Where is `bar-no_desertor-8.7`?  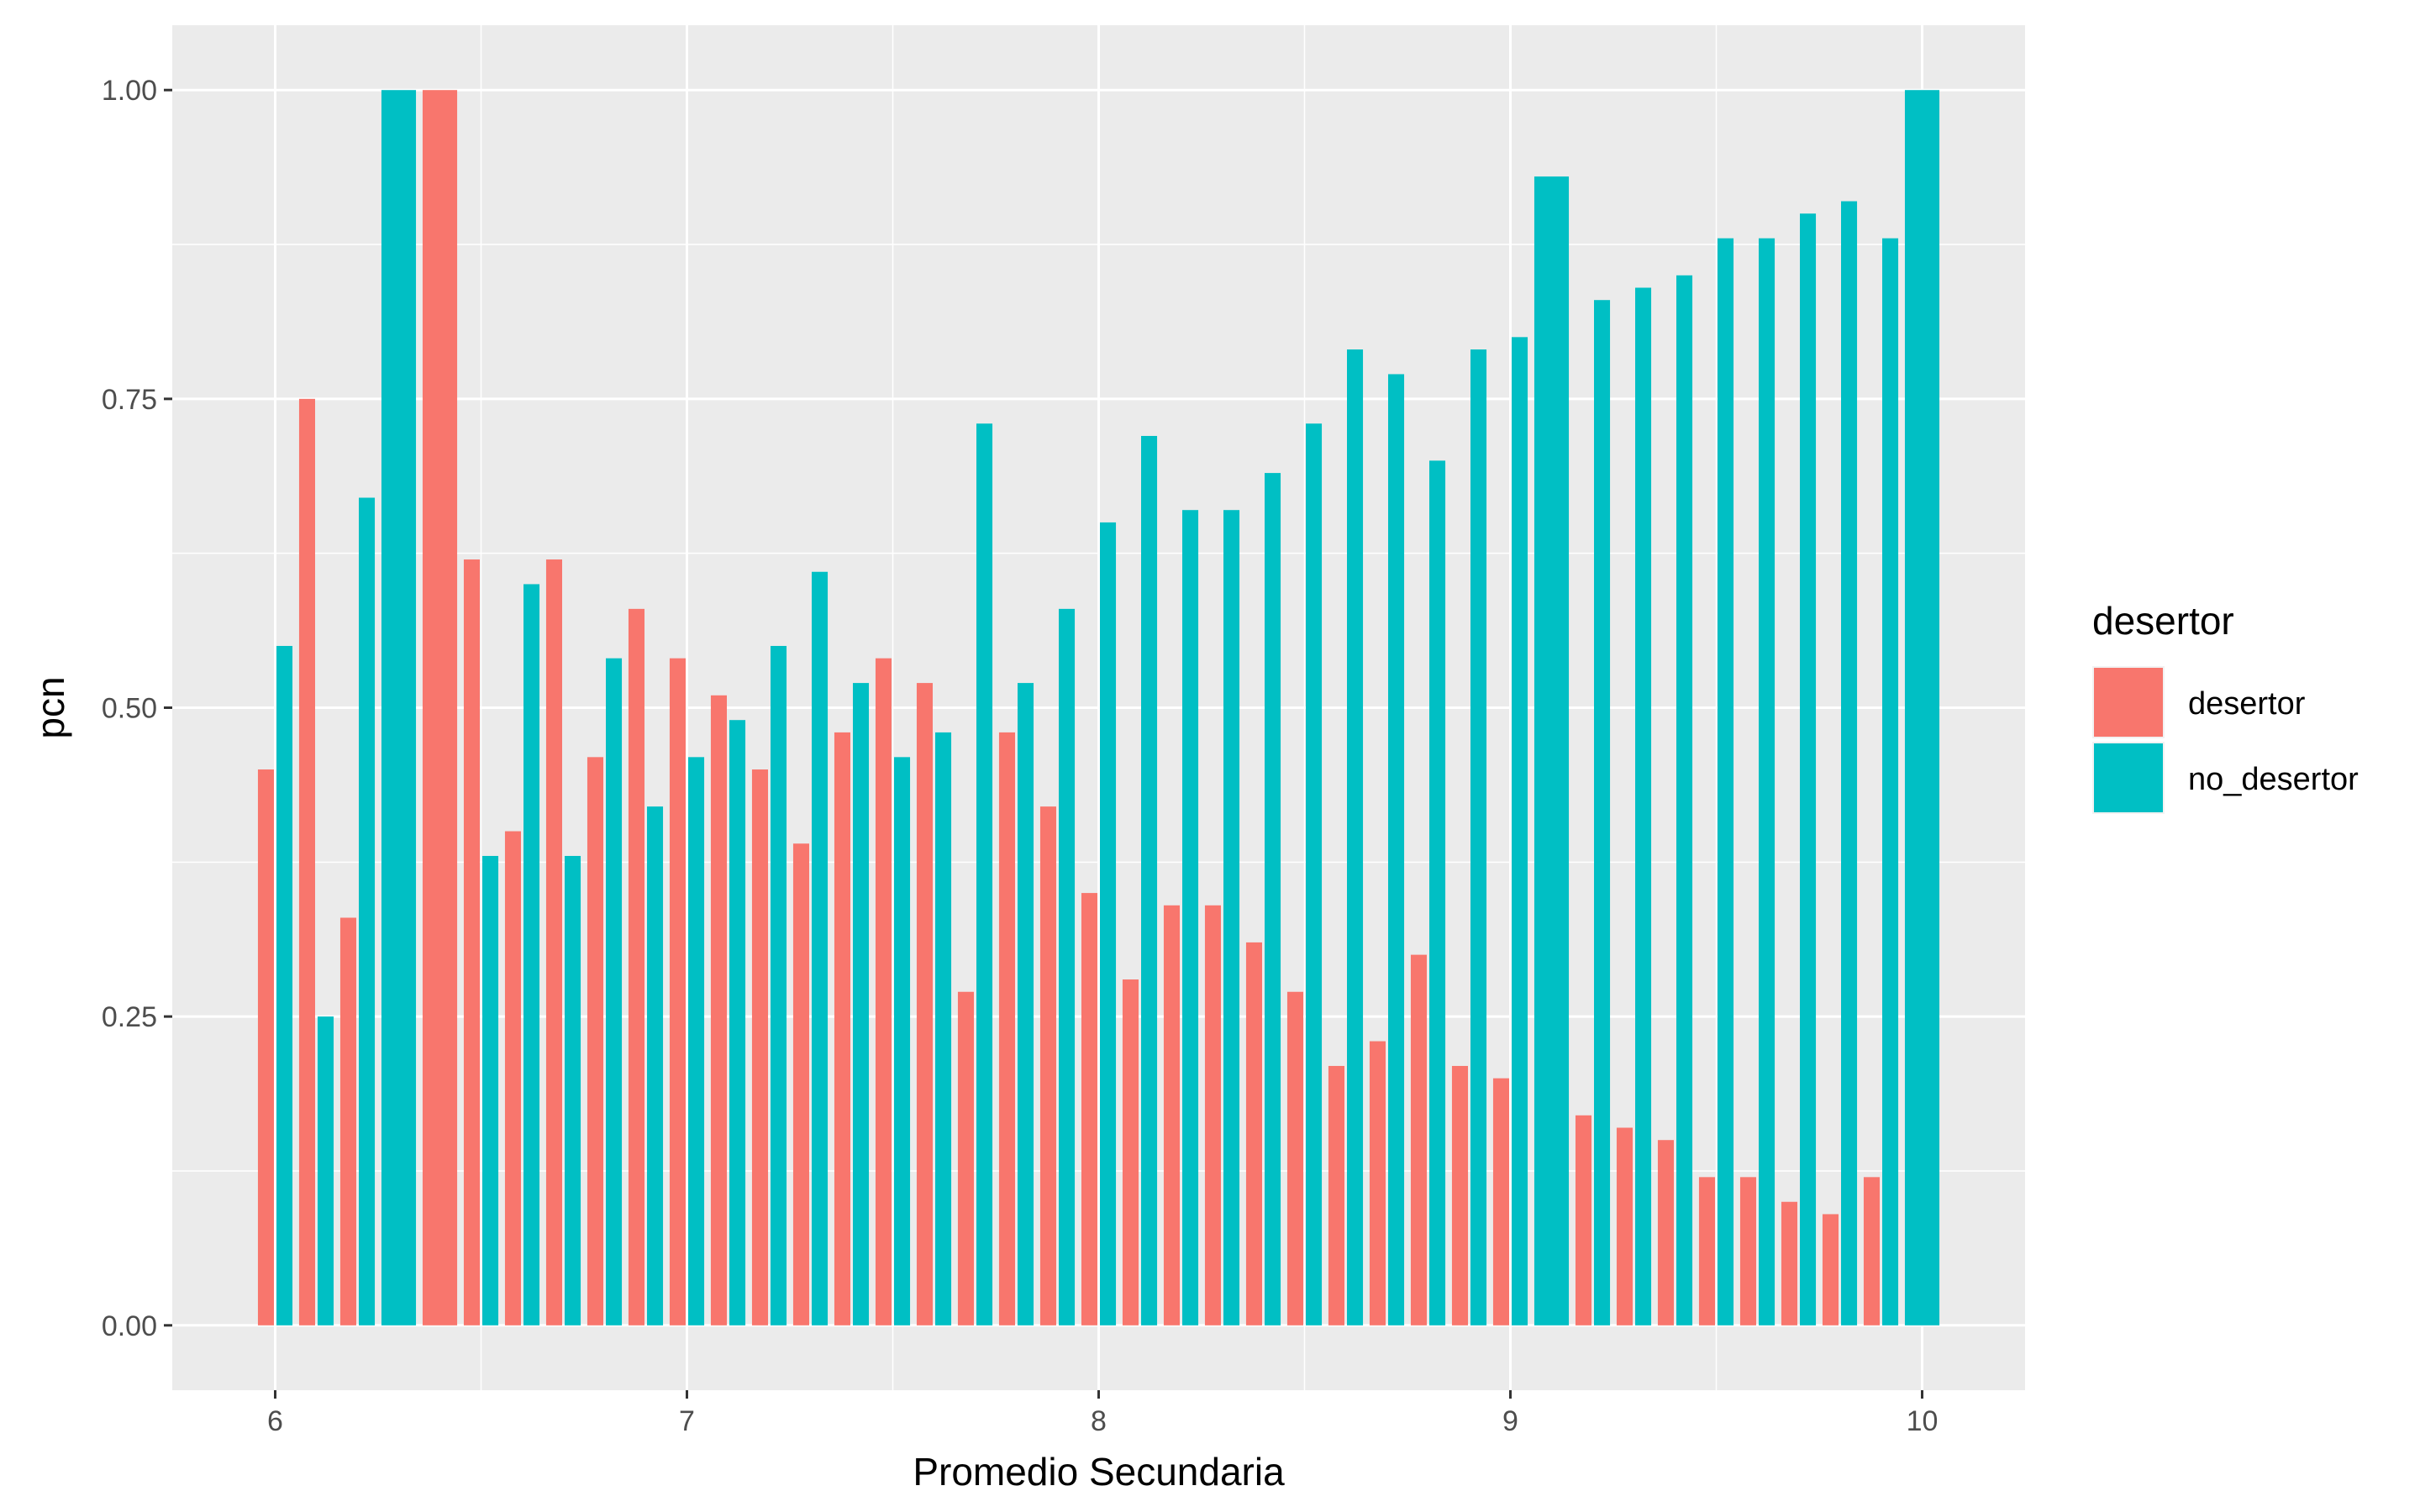 bar-no_desertor-8.7 is located at coordinates (1396, 850).